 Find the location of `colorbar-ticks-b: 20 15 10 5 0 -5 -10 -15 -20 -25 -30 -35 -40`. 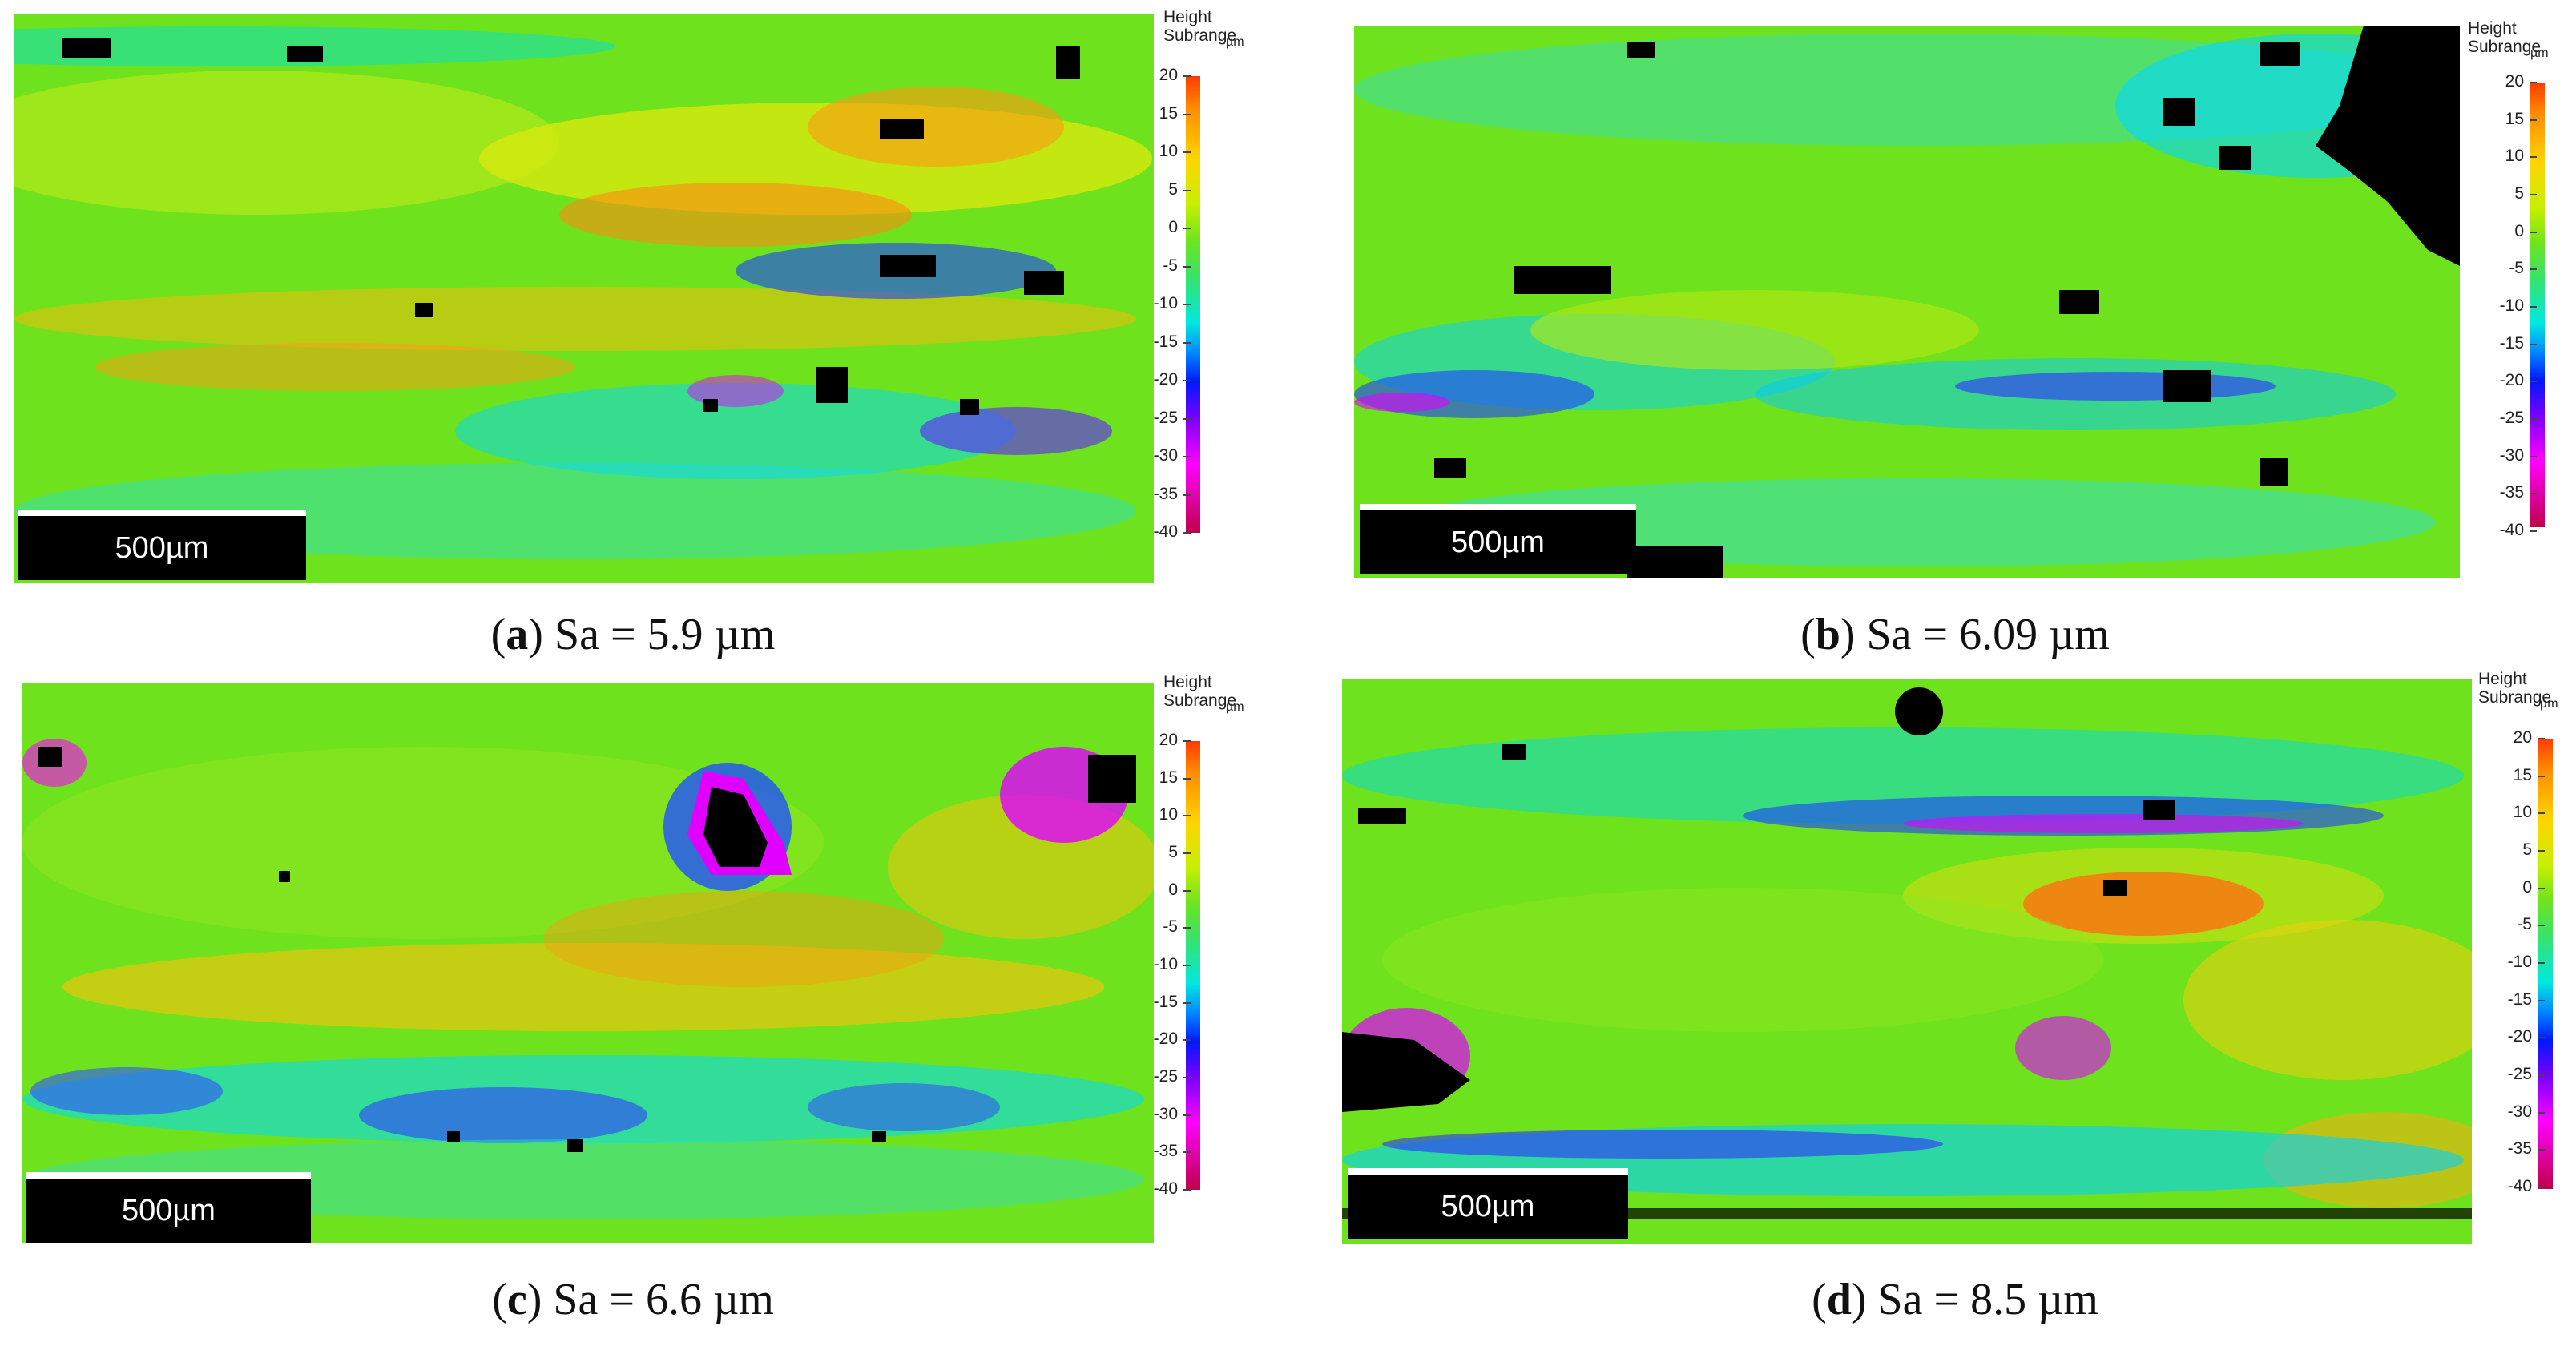

colorbar-ticks-b: 20 15 10 5 0 -5 -10 -15 -20 -25 -30 -35 -40 is located at coordinates (2511, 308).